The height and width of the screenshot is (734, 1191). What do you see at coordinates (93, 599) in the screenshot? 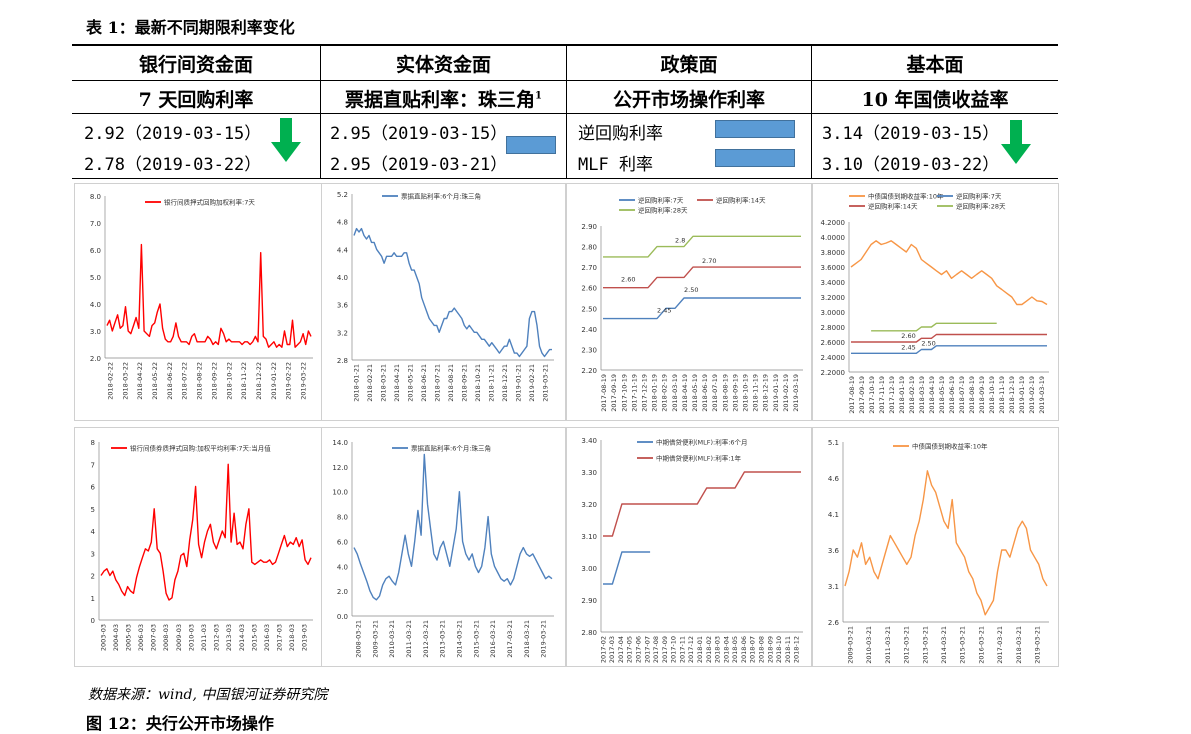
I see `y-tick-label: 1` at bounding box center [93, 599].